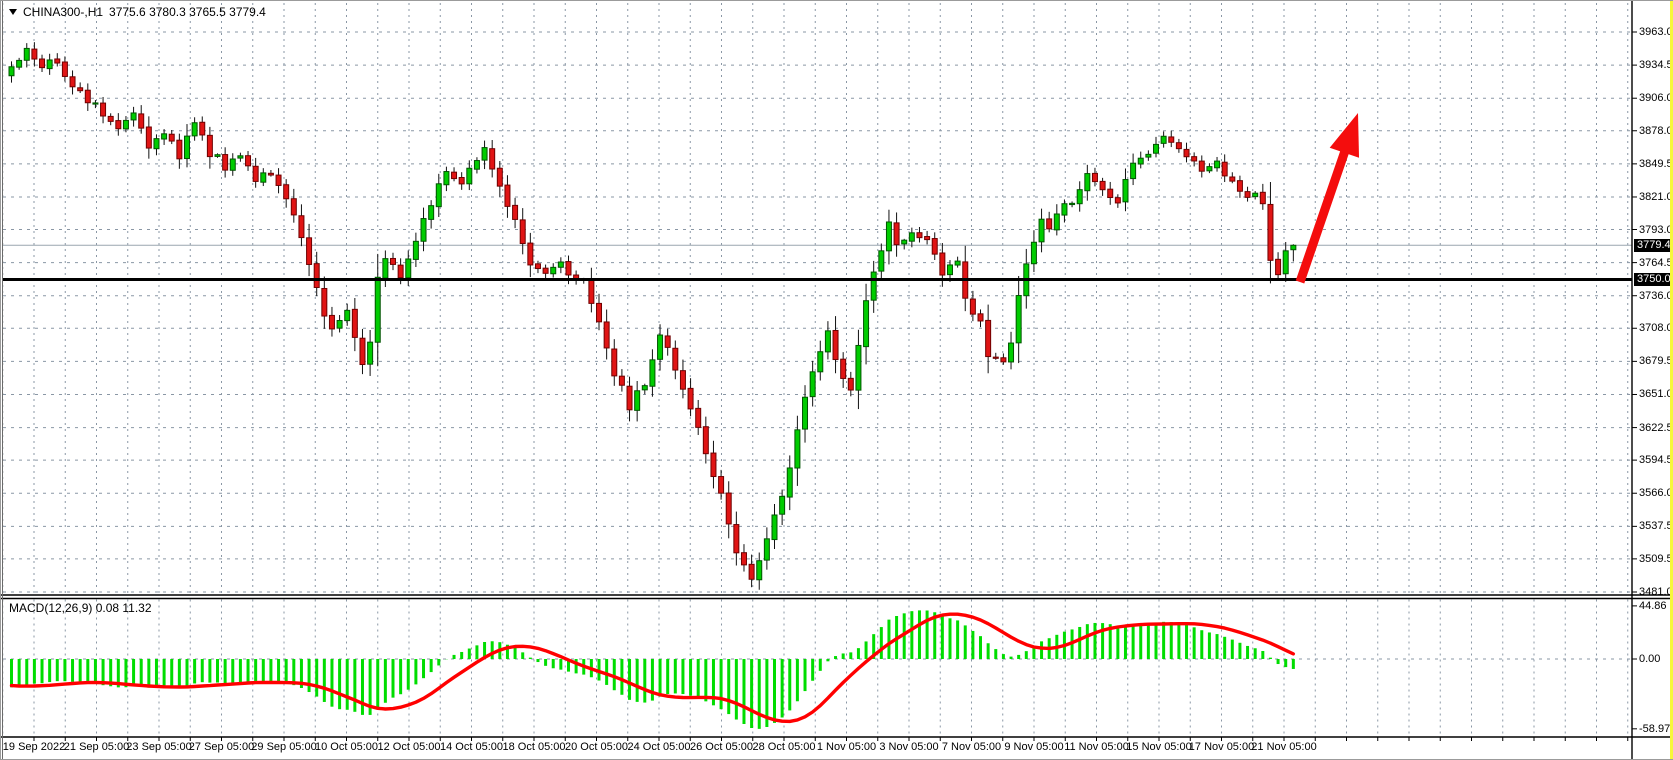 The height and width of the screenshot is (760, 1673). I want to click on symbol-title: CHINA300-,H1 3775.6 3780.3 3765.5 3779.4, so click(137, 12).